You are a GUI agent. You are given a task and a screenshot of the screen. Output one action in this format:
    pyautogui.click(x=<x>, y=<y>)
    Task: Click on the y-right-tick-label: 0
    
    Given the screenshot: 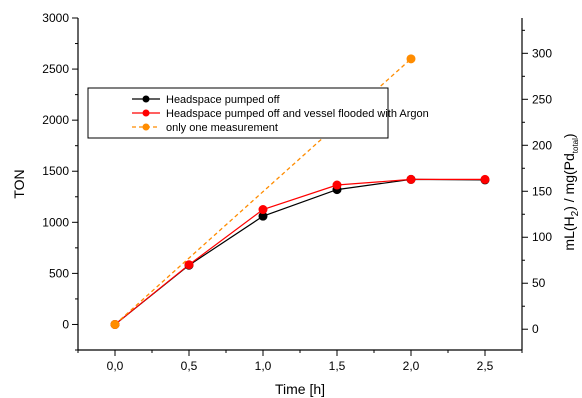 What is the action you would take?
    pyautogui.click(x=535, y=329)
    